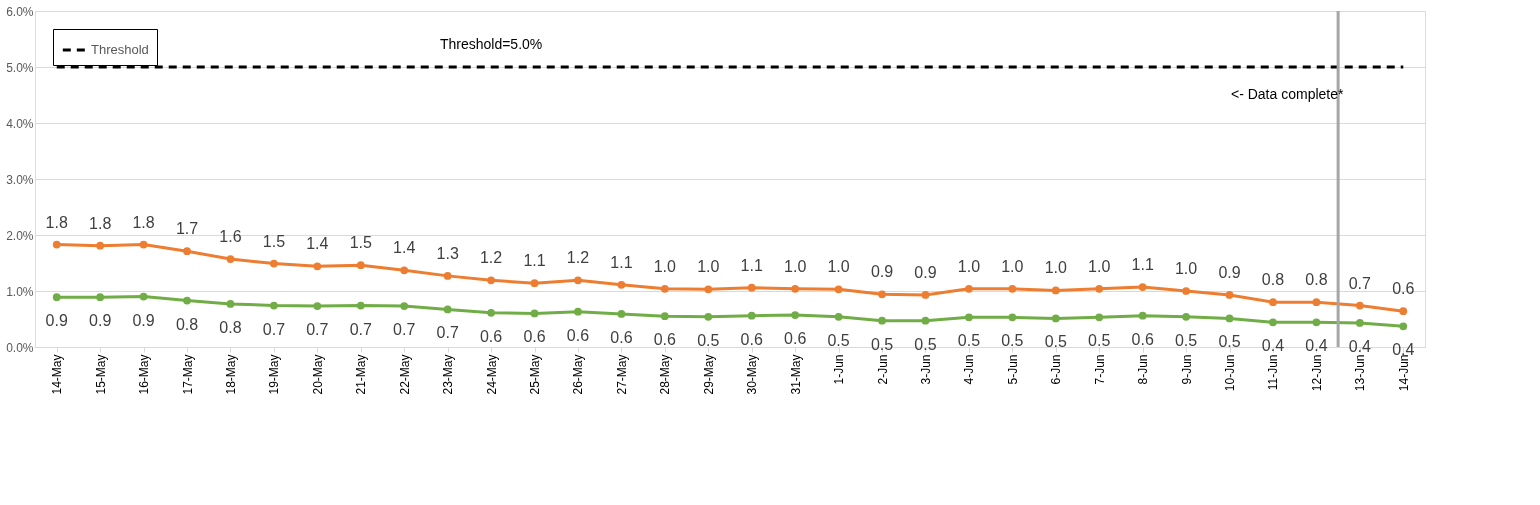  What do you see at coordinates (795, 374) in the screenshot?
I see `x-tick-label: 31-May` at bounding box center [795, 374].